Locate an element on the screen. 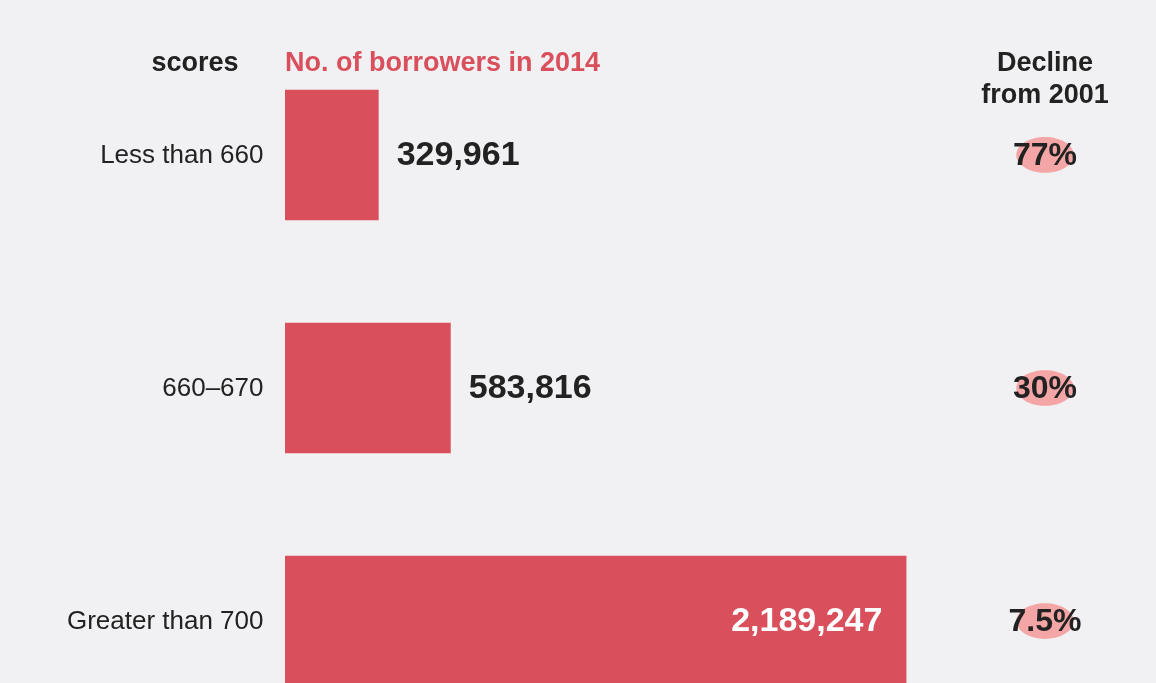 This screenshot has height=683, width=1156. data-label: 583,816 is located at coordinates (530, 386).